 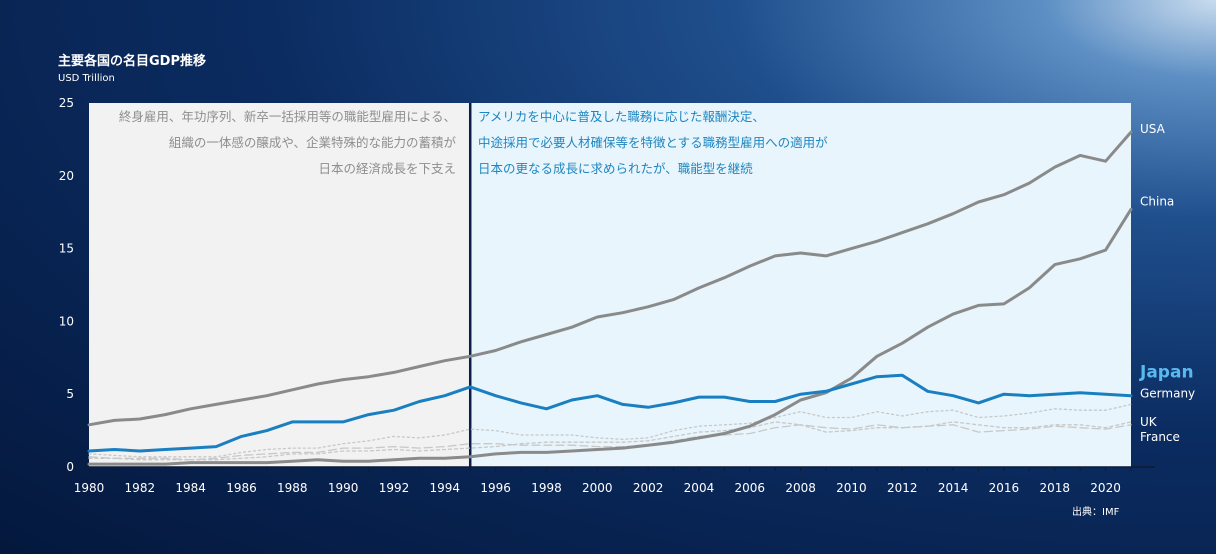 What do you see at coordinates (653, 142) in the screenshot?
I see `annotation-right-line-2: 中途採用で必要人材確保等を特徴とする職務型雇用への適用が` at bounding box center [653, 142].